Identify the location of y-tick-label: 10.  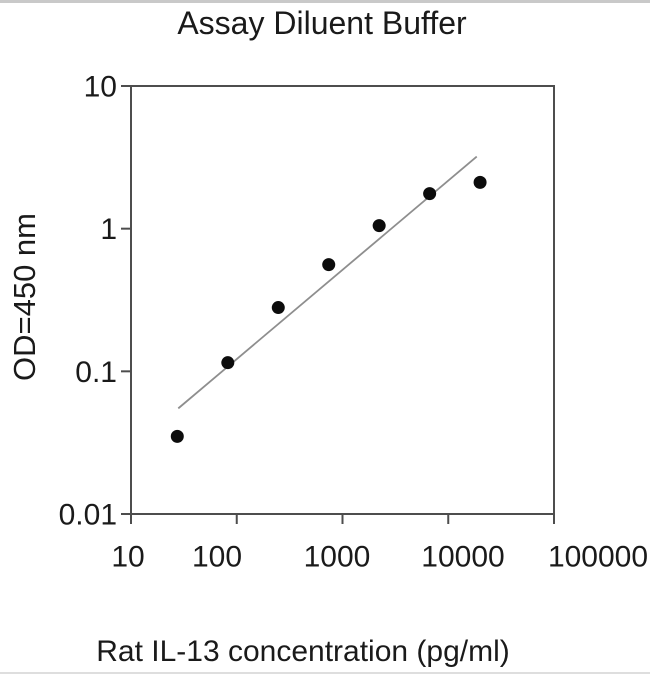
(100, 87).